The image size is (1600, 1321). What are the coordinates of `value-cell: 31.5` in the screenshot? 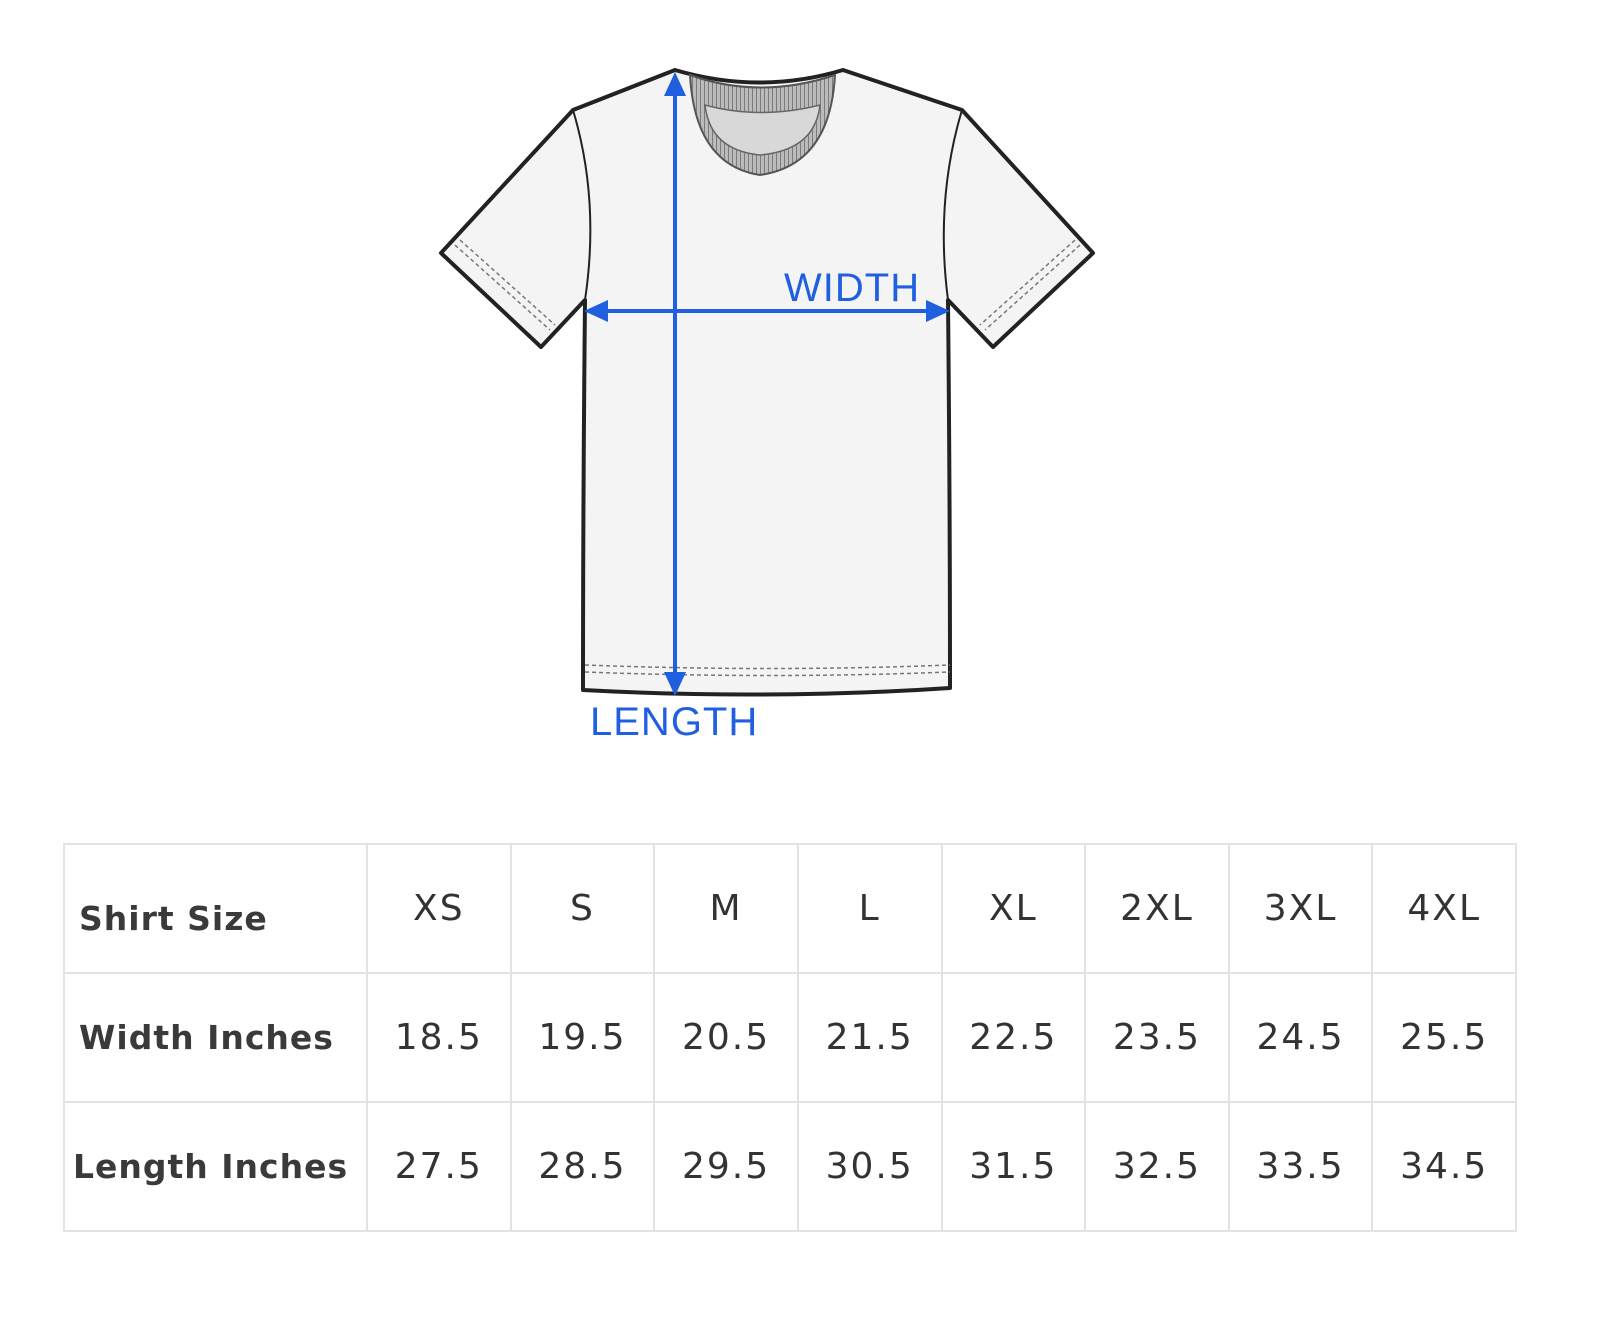 It's located at (1013, 1166).